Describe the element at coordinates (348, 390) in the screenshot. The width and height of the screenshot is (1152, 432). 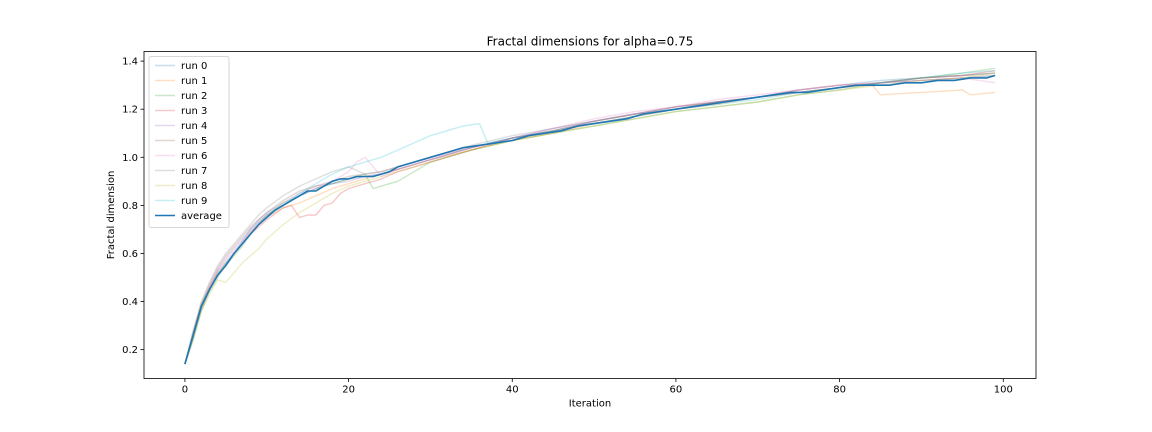
I see `x-tick-label: 20` at that location.